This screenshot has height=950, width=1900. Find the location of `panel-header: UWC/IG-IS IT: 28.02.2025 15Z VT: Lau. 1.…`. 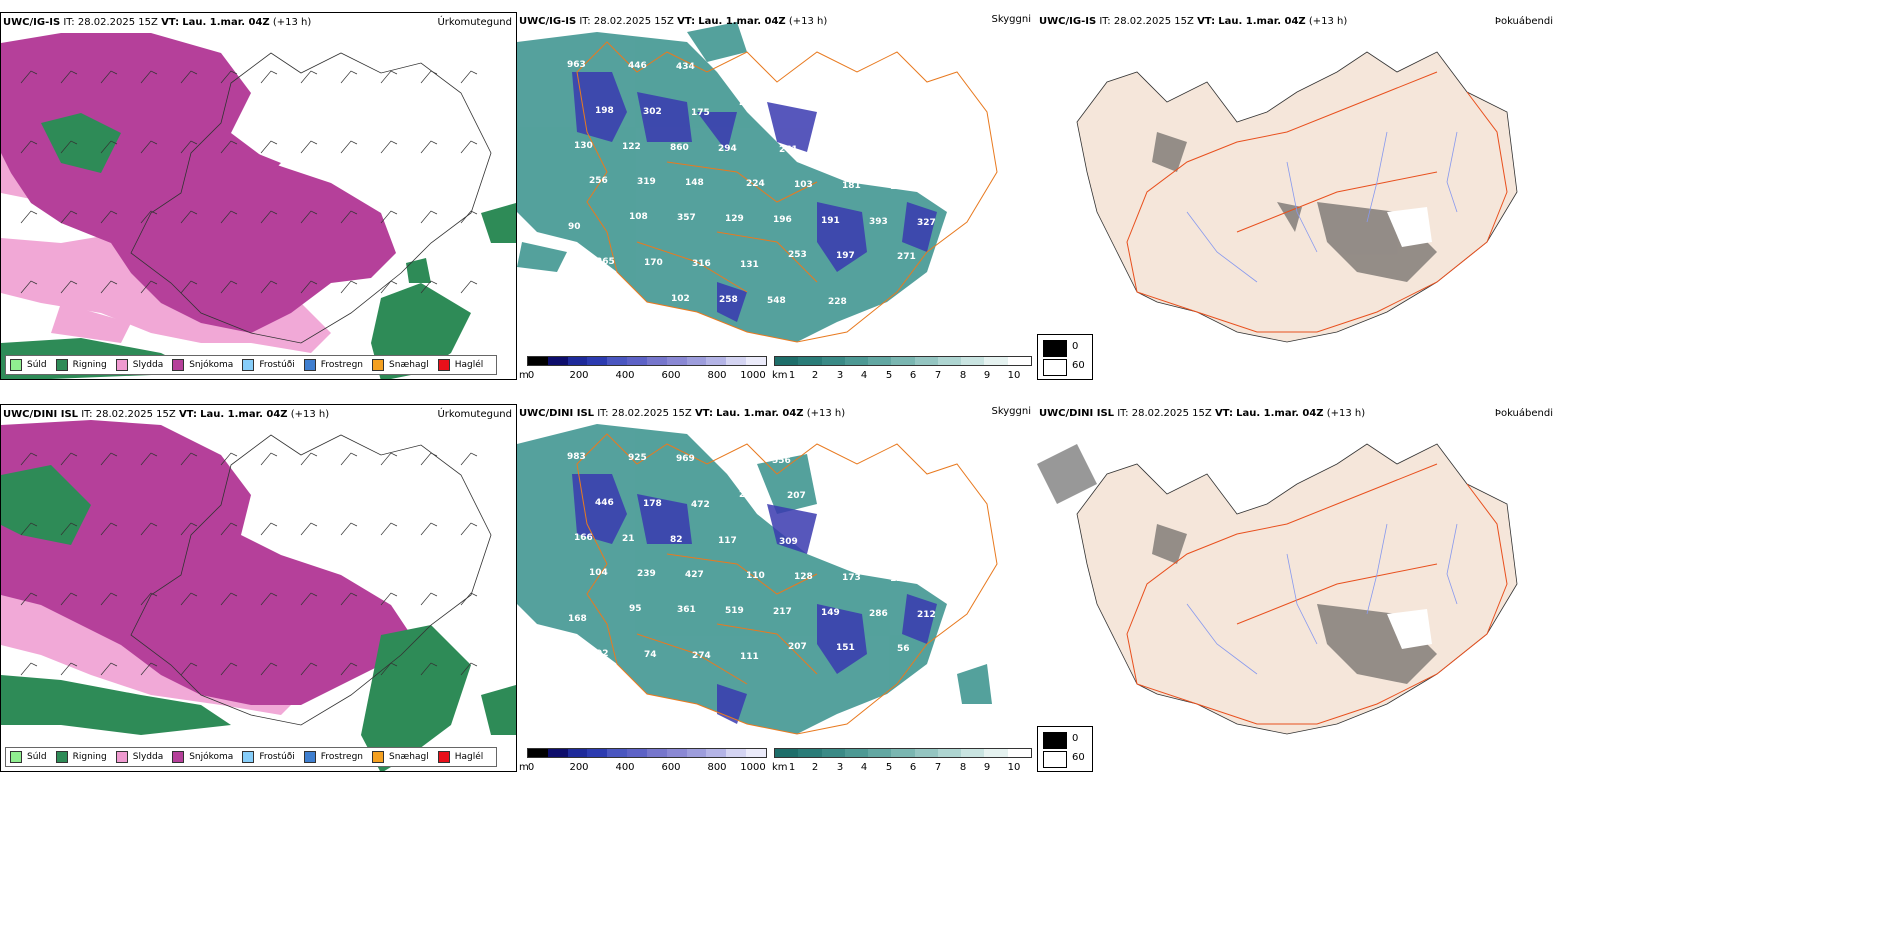

panel-header: UWC/IG-IS IT: 28.02.2025 15Z VT: Lau. 1.… is located at coordinates (1193, 21).